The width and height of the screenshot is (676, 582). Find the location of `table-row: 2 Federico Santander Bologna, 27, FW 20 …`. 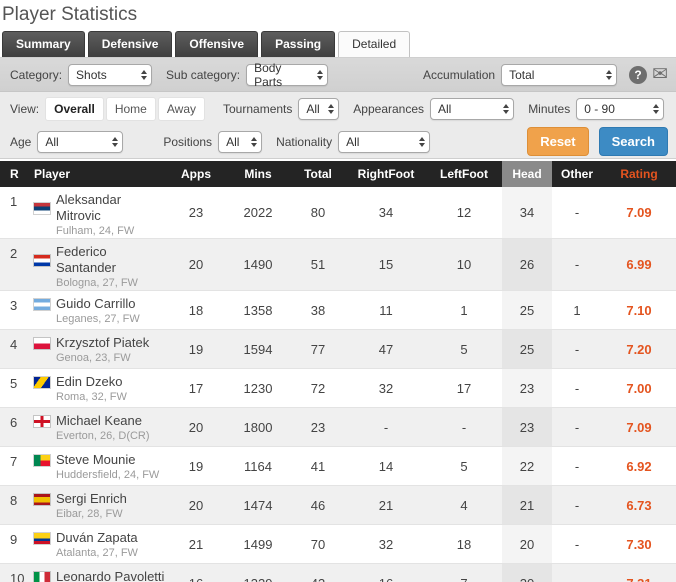

table-row: 2 Federico Santander Bologna, 27, FW 20 … is located at coordinates (338, 264).